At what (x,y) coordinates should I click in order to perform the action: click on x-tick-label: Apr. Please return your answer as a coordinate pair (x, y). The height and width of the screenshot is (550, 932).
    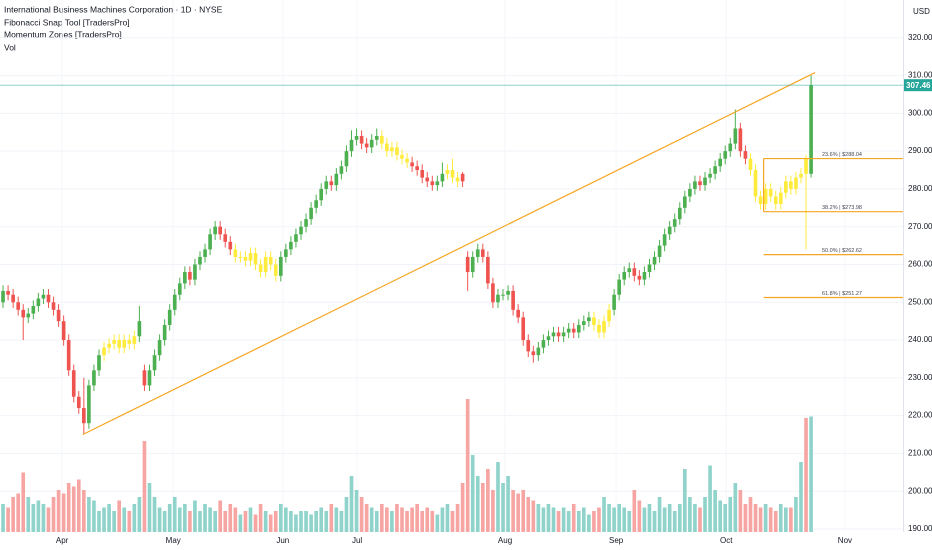
    Looking at the image, I should click on (62, 540).